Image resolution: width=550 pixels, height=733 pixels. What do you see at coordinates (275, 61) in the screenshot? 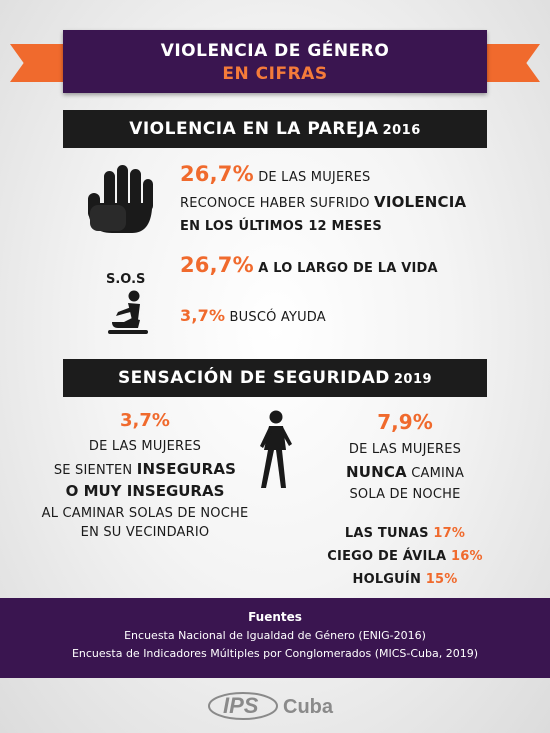
I see `title-banner: VIOLENCIA DE GÉNERO EN CIFRAS` at bounding box center [275, 61].